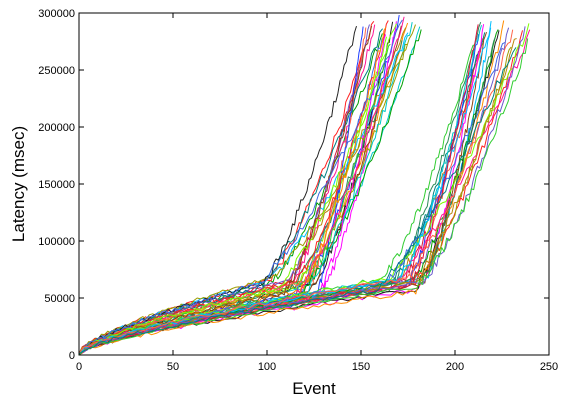 Image resolution: width=565 pixels, height=400 pixels. Describe the element at coordinates (59, 299) in the screenshot. I see `y-tick-label: 50000` at that location.